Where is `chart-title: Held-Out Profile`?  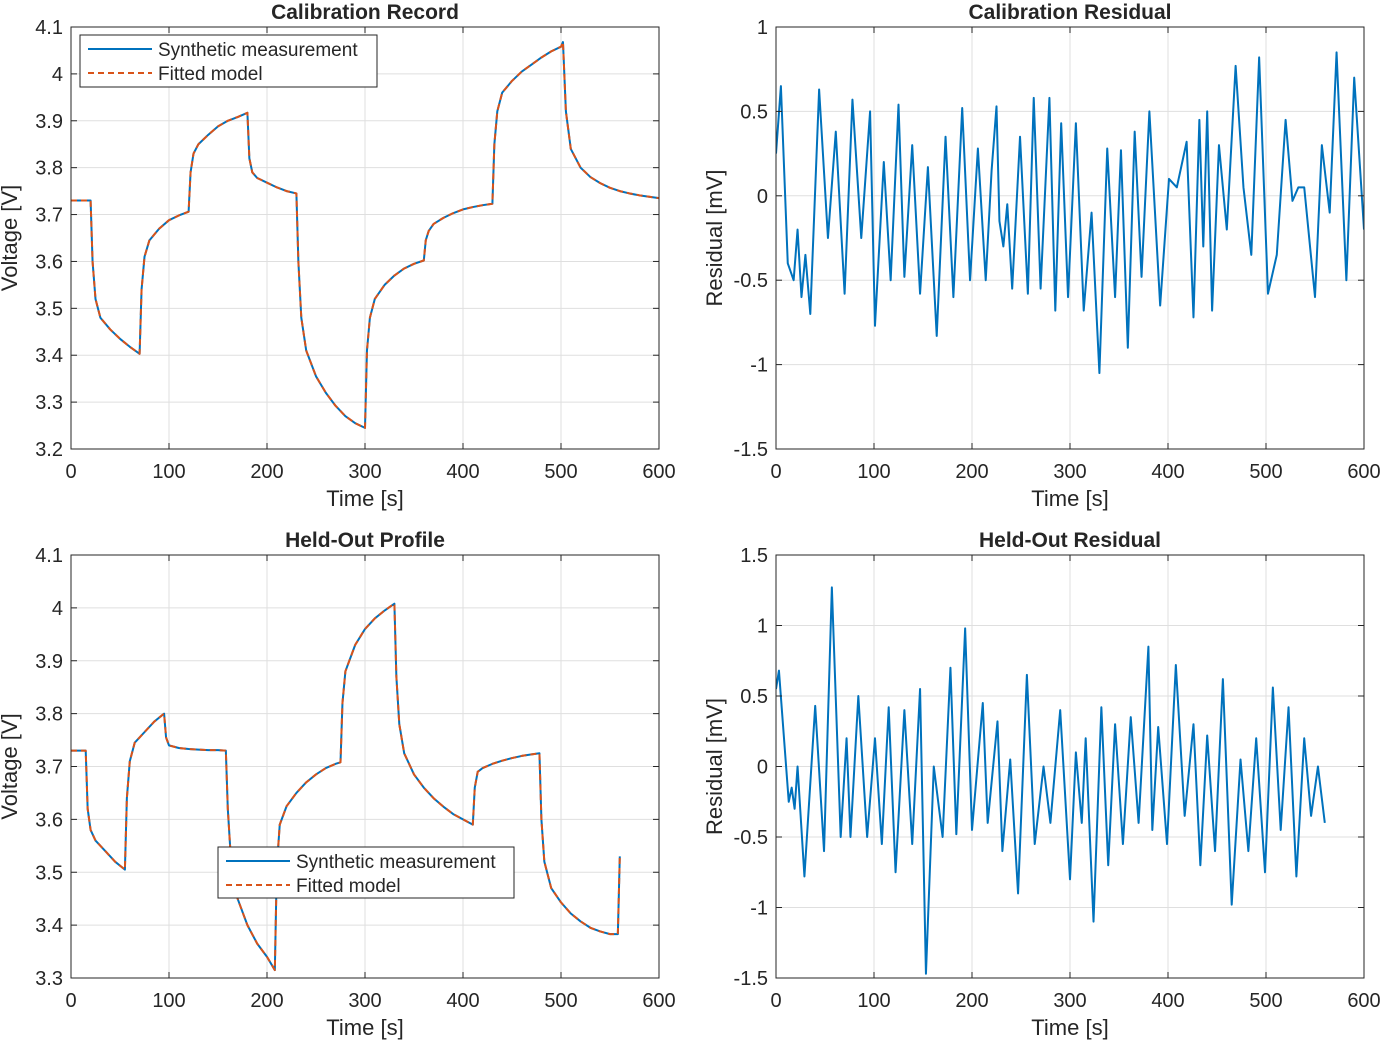 chart-title: Held-Out Profile is located at coordinates (365, 540).